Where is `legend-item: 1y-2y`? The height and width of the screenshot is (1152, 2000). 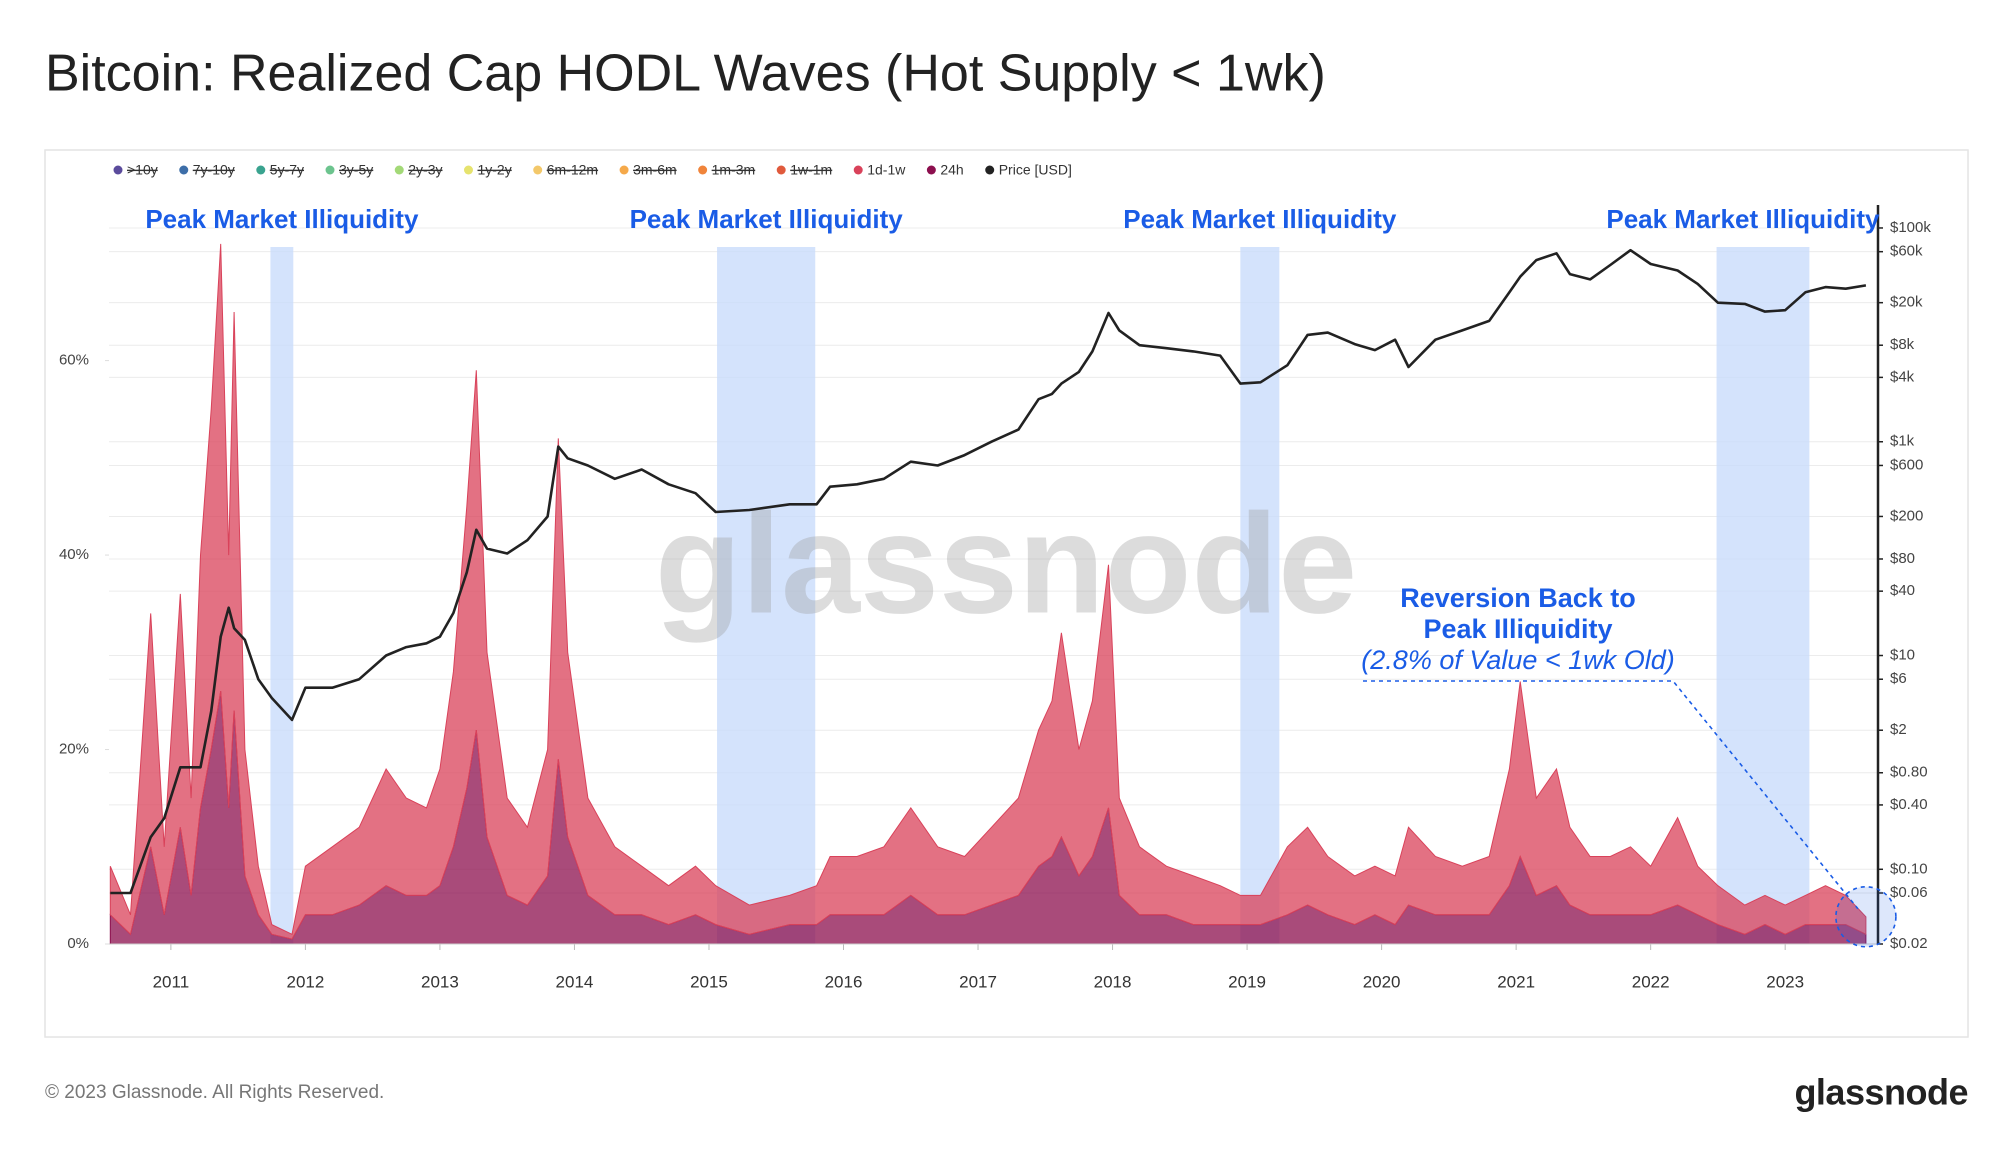 legend-item: 1y-2y is located at coordinates (487, 170).